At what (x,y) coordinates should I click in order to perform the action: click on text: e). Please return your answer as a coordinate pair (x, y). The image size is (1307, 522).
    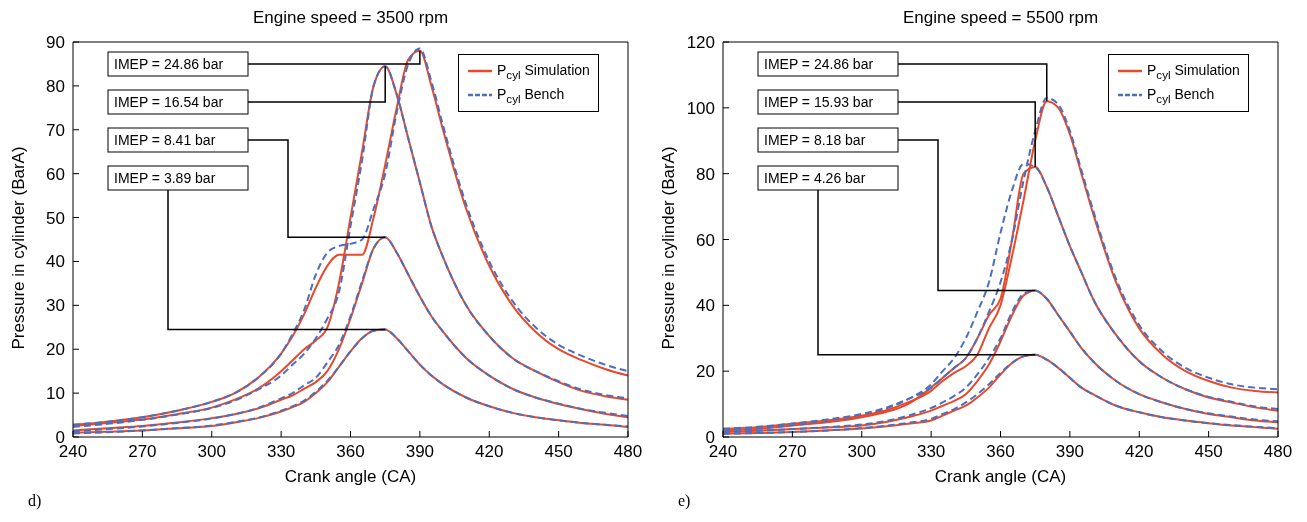
    Looking at the image, I should click on (684, 501).